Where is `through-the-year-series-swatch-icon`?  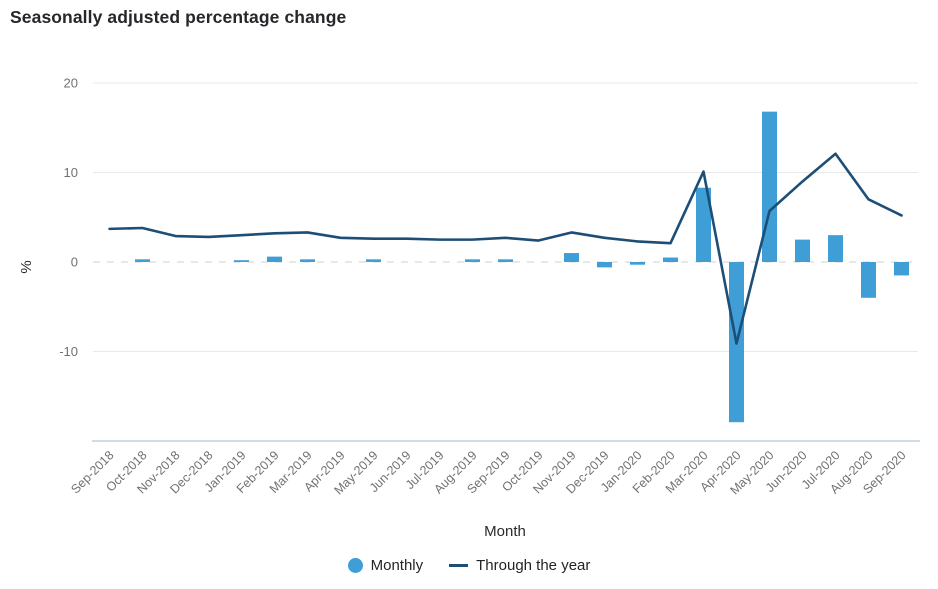
through-the-year-series-swatch-icon is located at coordinates (459, 565).